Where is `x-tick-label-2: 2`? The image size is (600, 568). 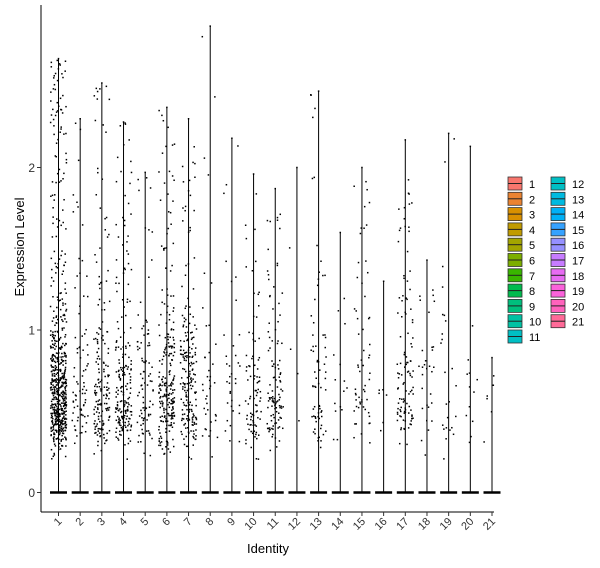 x-tick-label-2: 2 is located at coordinates (79, 522).